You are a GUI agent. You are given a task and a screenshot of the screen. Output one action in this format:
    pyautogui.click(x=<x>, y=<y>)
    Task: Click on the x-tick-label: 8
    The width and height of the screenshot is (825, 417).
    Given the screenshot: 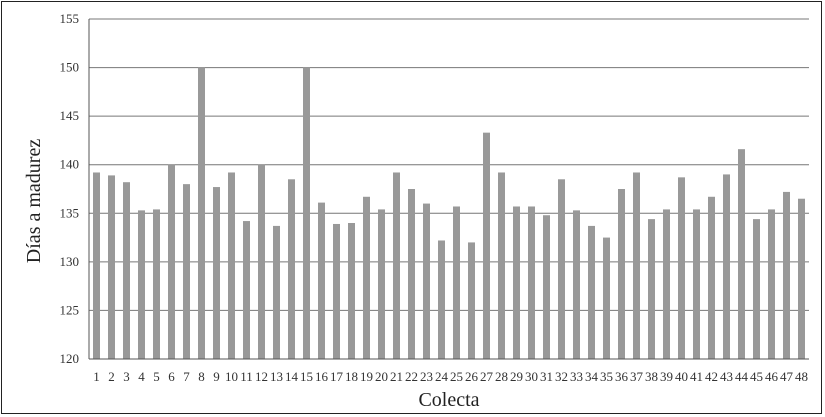 What is the action you would take?
    pyautogui.click(x=201, y=376)
    